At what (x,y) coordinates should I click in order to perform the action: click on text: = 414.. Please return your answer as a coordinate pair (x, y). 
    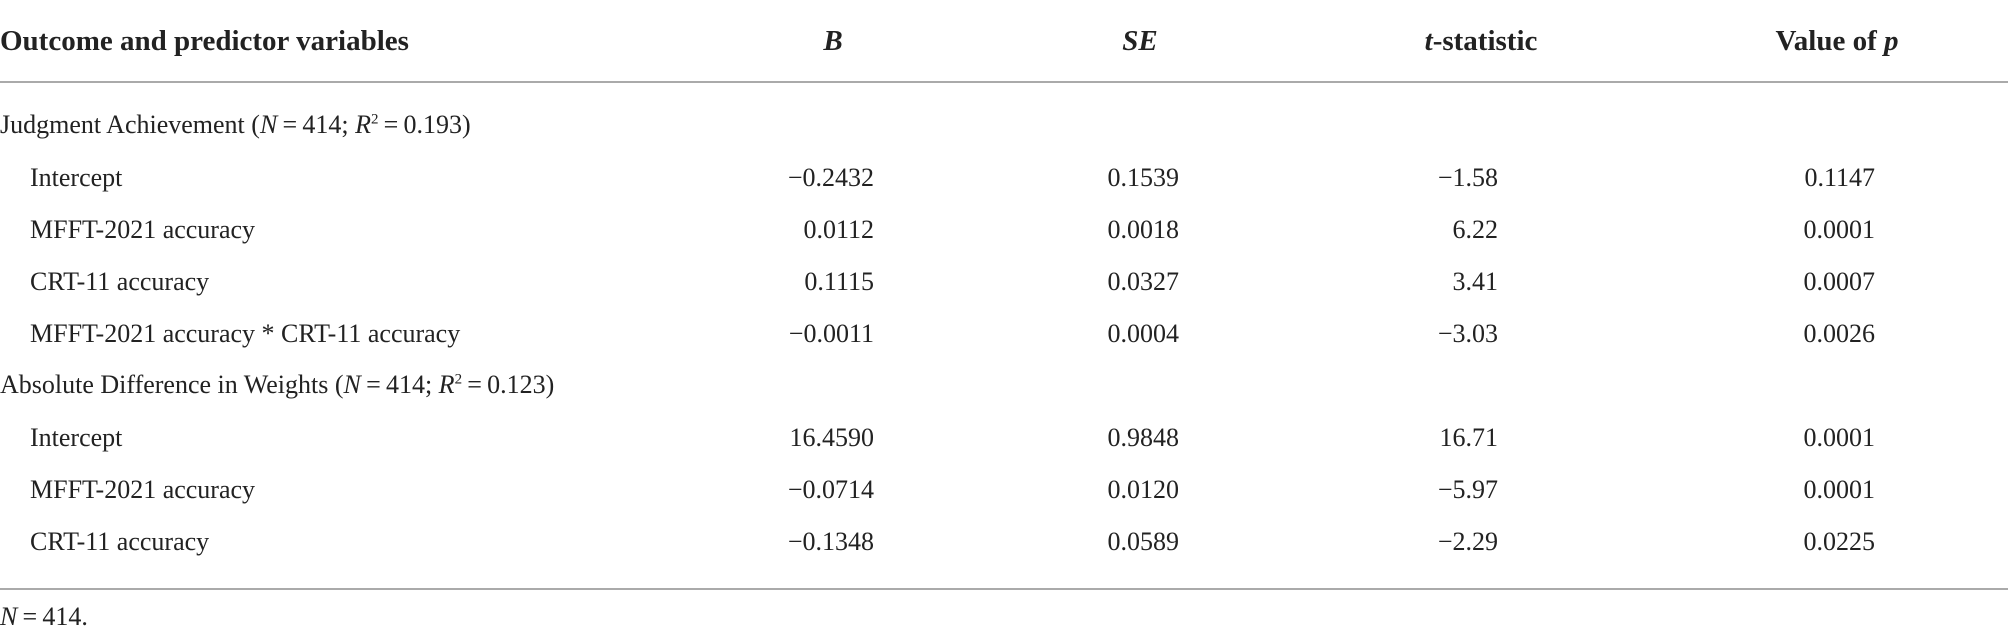
    Looking at the image, I should click on (52, 616).